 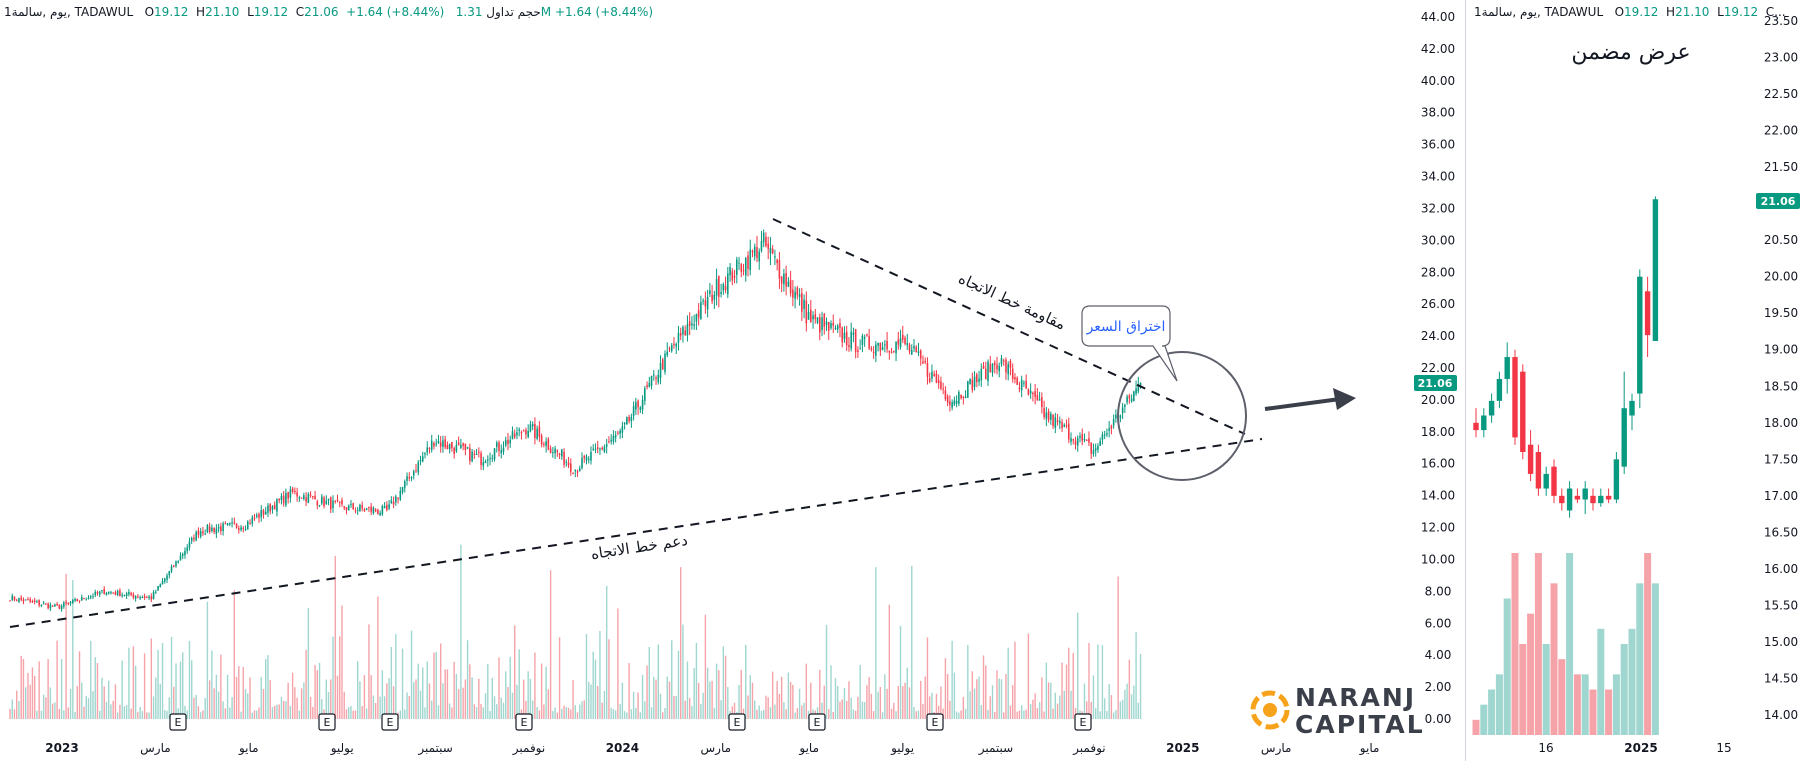 I want to click on time-tick-label: 2023, so click(x=61, y=748).